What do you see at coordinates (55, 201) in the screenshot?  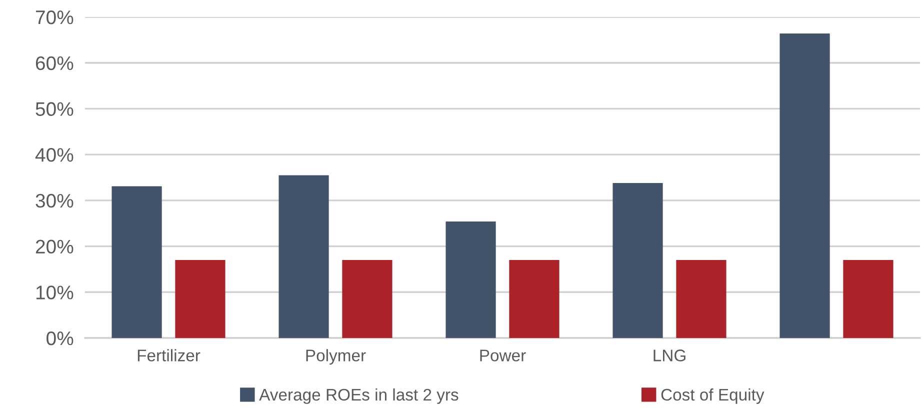 I see `y-tick-label: 30%` at bounding box center [55, 201].